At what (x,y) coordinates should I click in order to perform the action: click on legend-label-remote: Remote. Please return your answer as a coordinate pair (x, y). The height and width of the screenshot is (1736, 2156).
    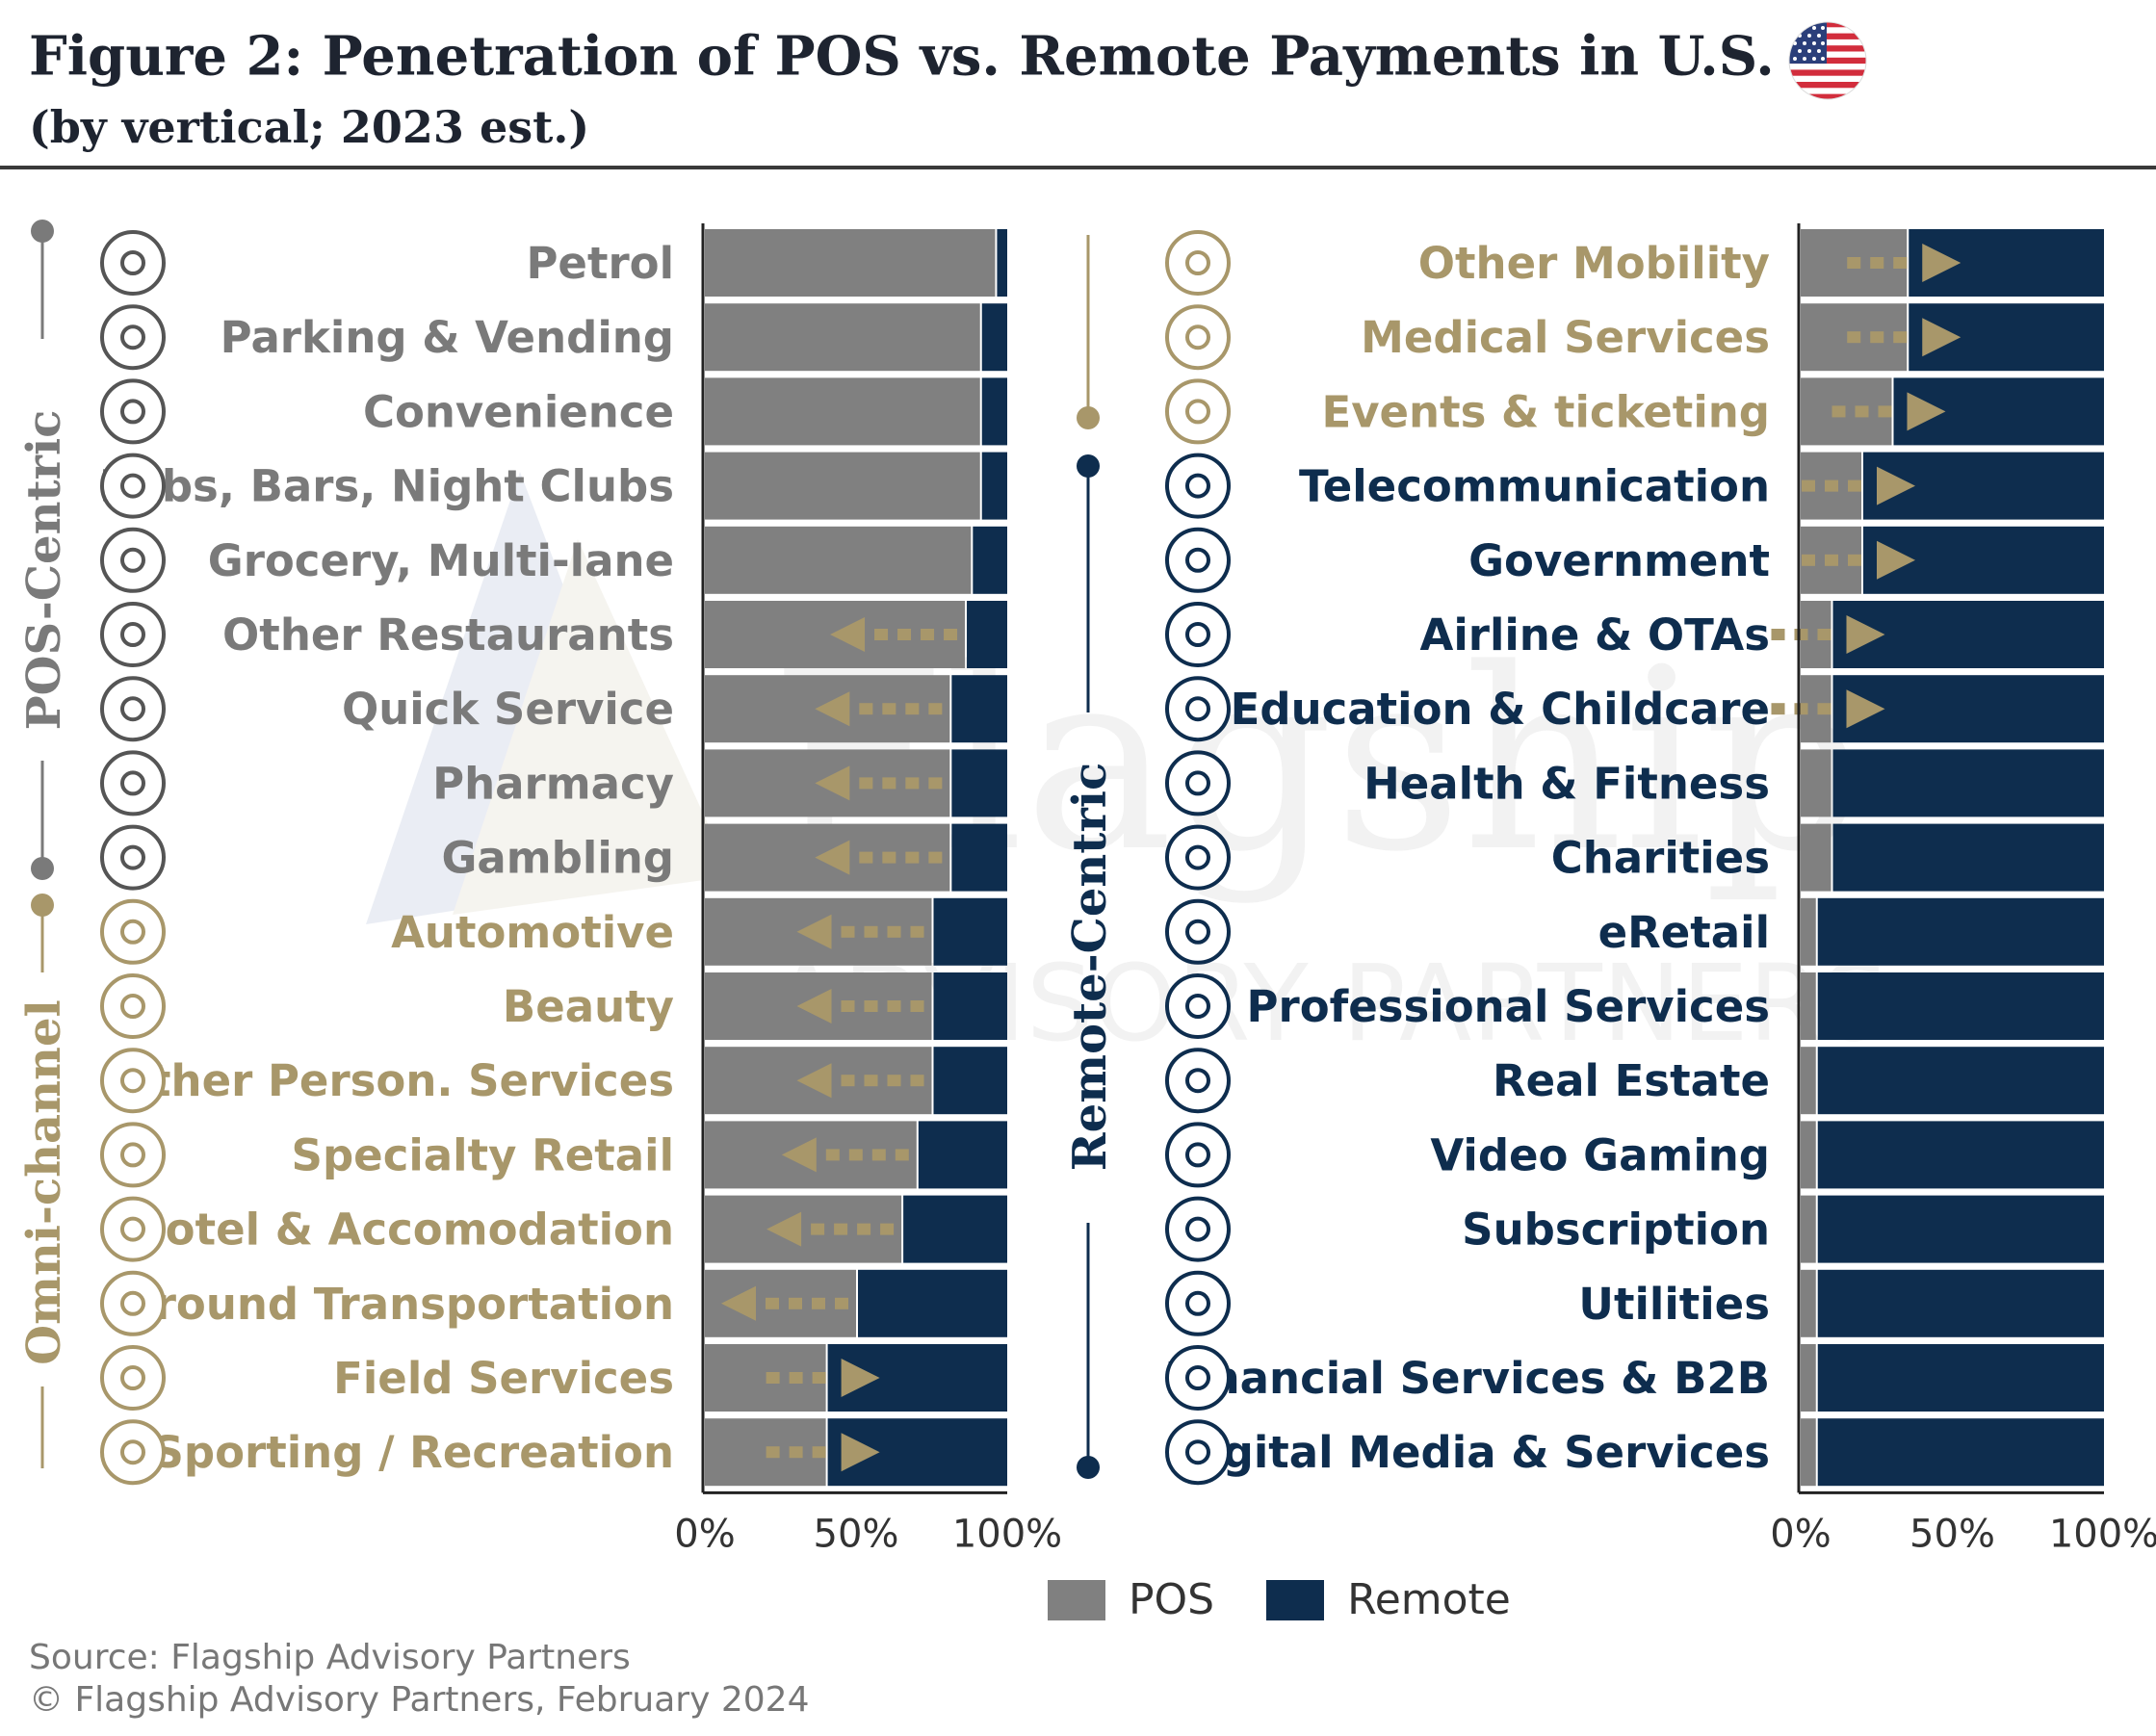
    Looking at the image, I should click on (1429, 1600).